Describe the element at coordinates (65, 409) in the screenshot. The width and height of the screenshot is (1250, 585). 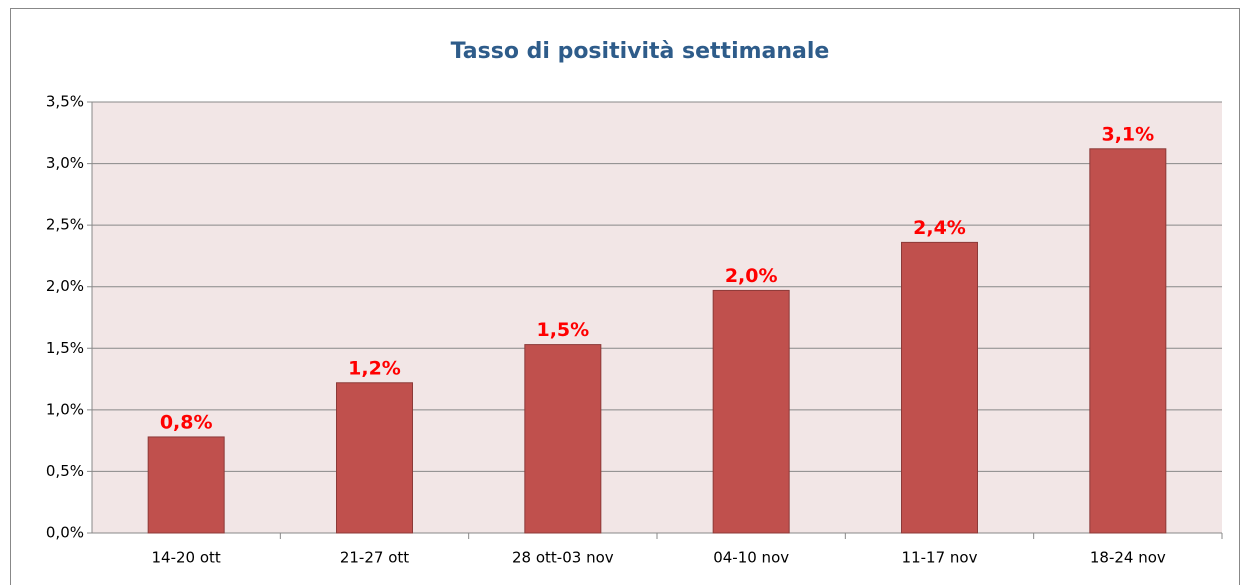
I see `y-tick-label: 1,0%` at that location.